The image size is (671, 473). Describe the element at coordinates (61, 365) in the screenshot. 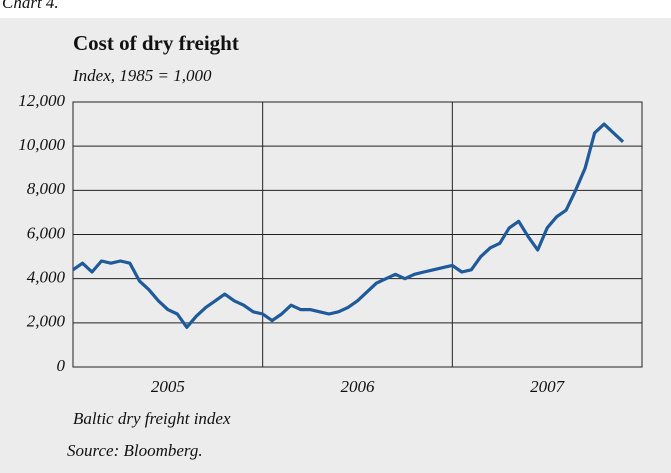

I see `y-tick-label: 0` at that location.